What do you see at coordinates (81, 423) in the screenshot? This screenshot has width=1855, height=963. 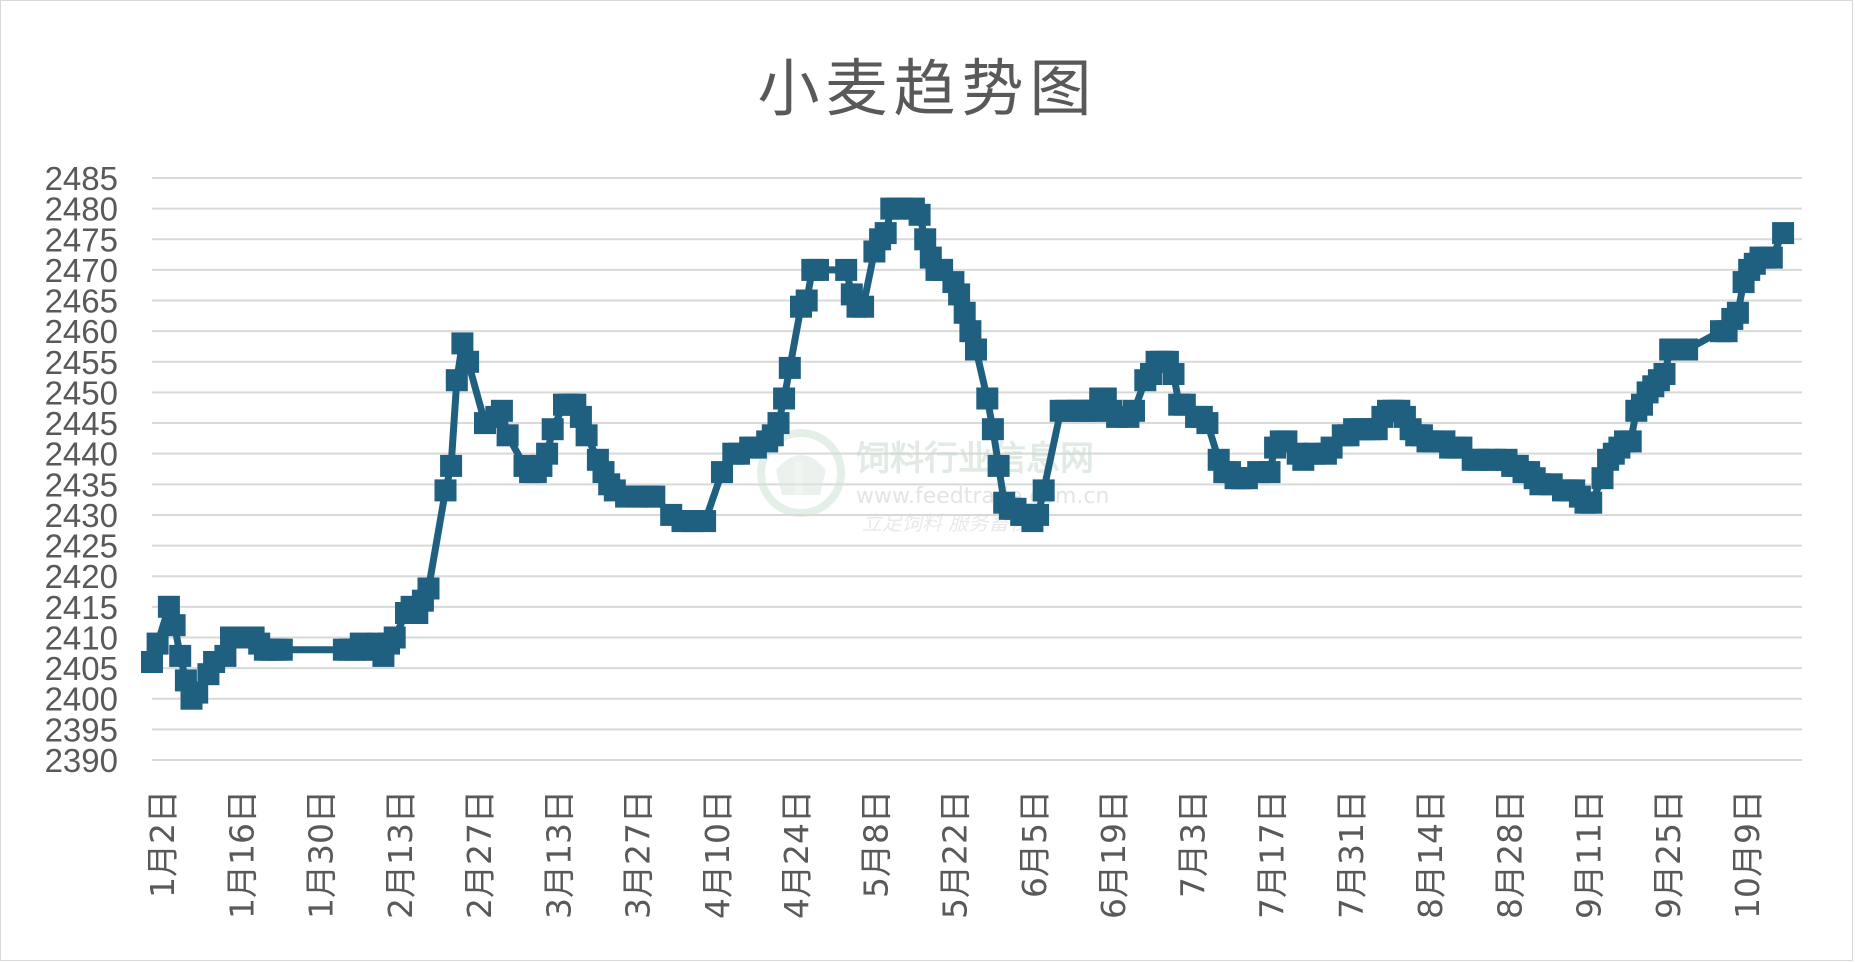 I see `y-tick-label: 2445` at bounding box center [81, 423].